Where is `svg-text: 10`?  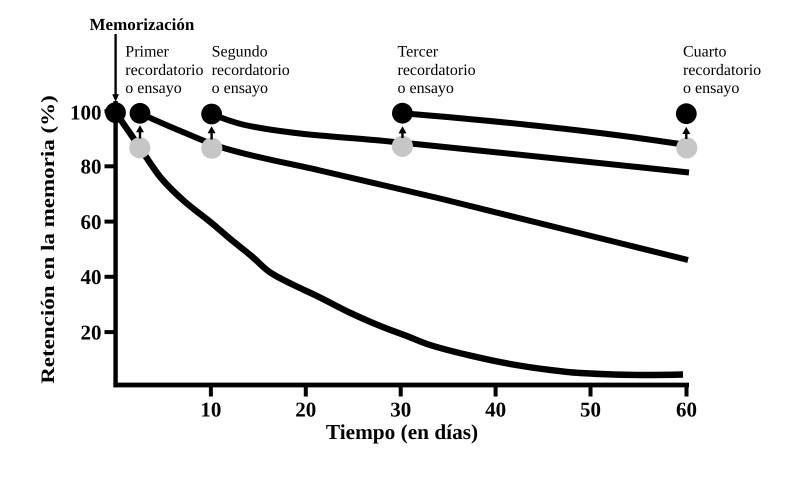
svg-text: 10 is located at coordinates (210, 409).